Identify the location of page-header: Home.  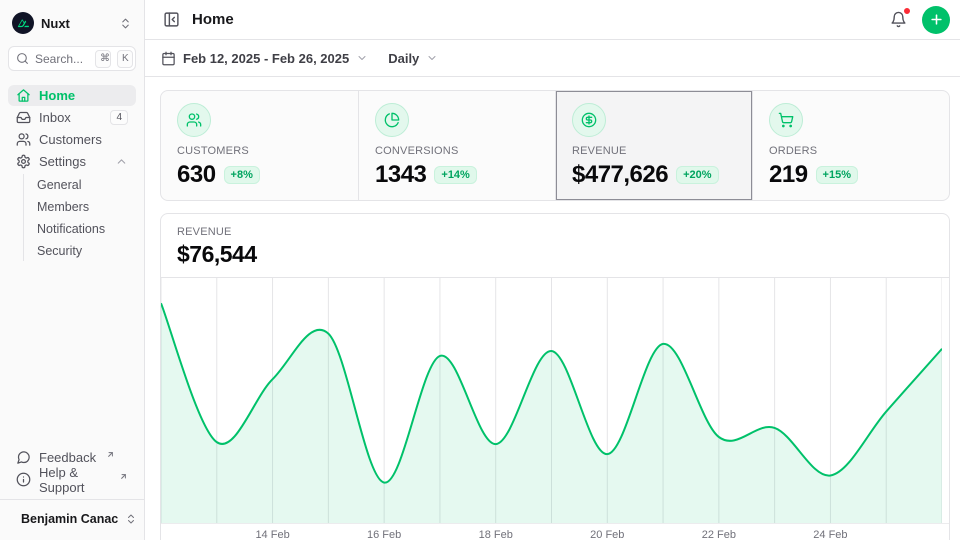
(552, 20).